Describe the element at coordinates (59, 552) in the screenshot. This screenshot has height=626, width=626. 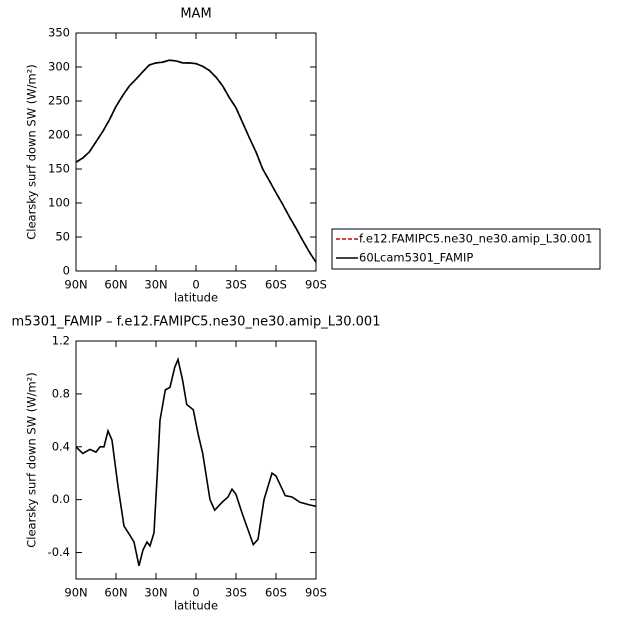
I see `y-tick-label: -0.4` at that location.